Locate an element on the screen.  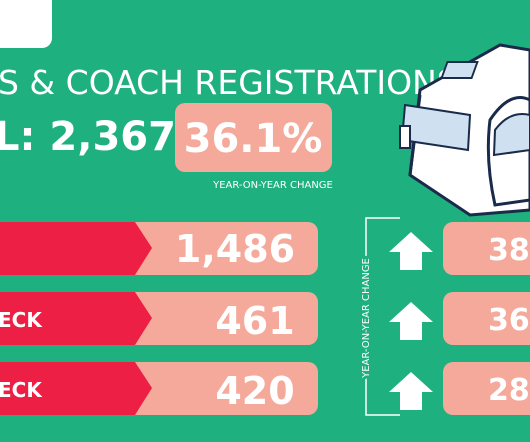
row: ECK 420 28. is located at coordinates (265, 388).